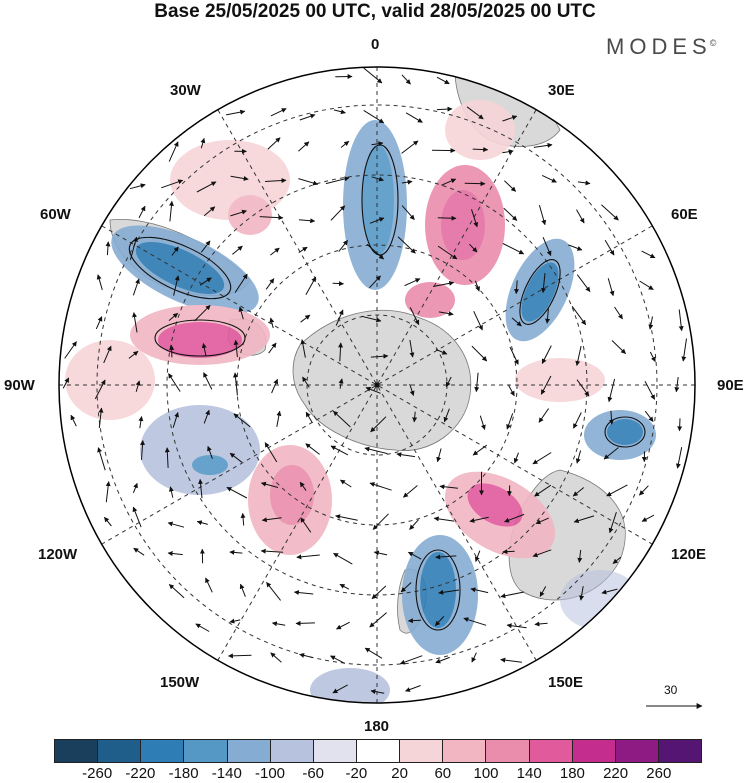 This screenshot has width=750, height=783. I want to click on neg-anomaly-110w, so click(200, 450).